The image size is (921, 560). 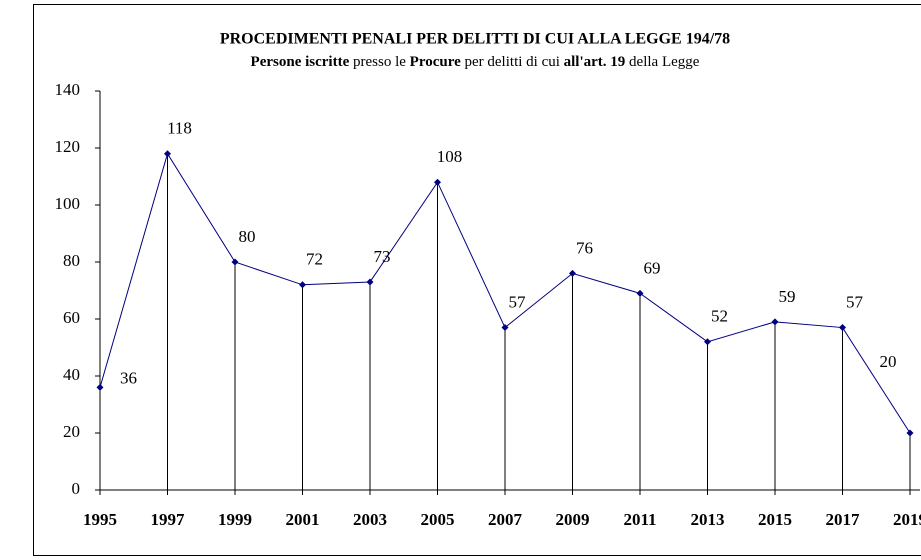 I want to click on subtitle-part: Persone iscritte, so click(x=300, y=62).